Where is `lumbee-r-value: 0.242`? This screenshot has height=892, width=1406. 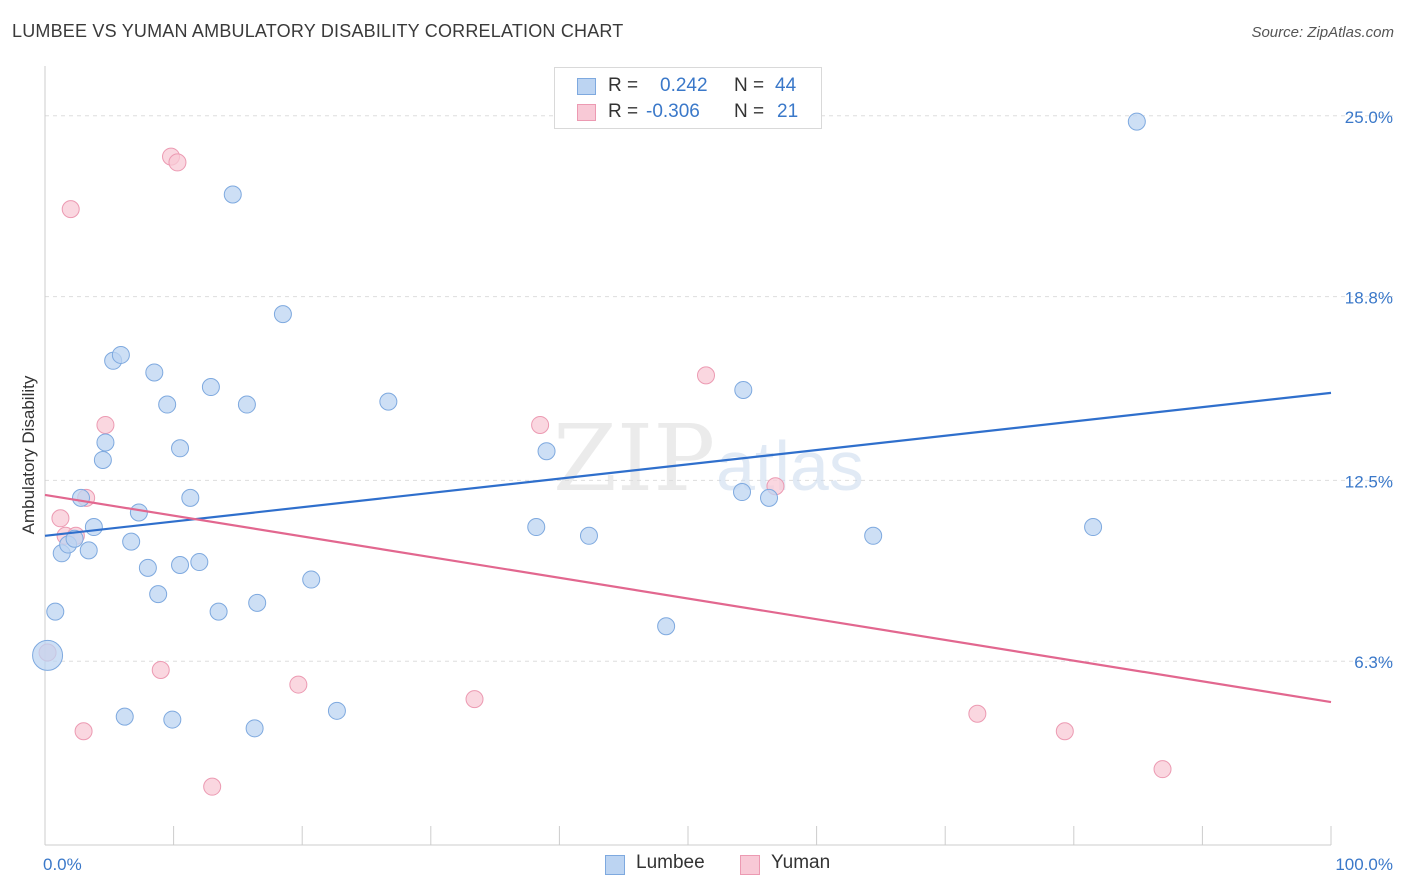 lumbee-r-value: 0.242 is located at coordinates (684, 85).